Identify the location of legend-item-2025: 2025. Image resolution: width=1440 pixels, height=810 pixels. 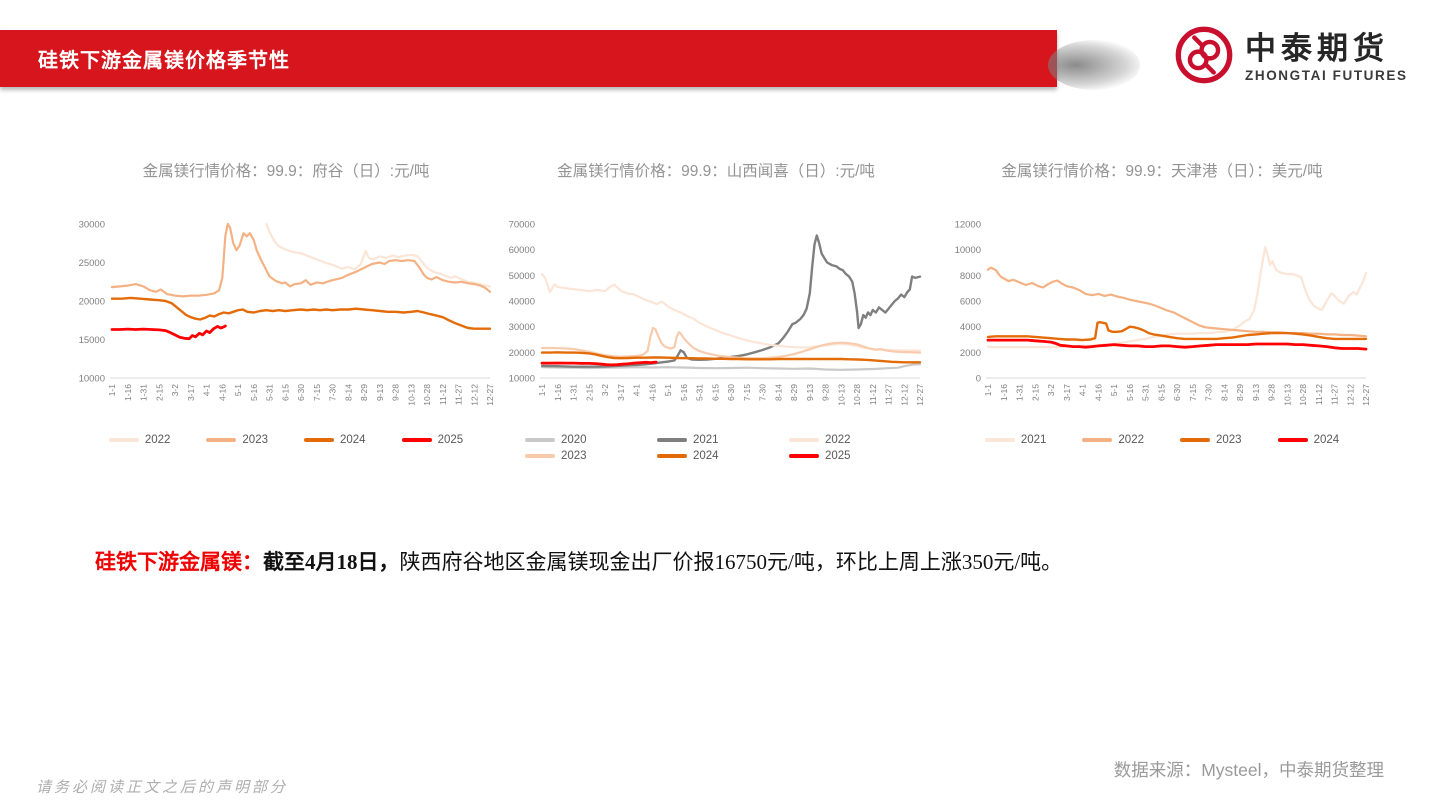
(848, 456).